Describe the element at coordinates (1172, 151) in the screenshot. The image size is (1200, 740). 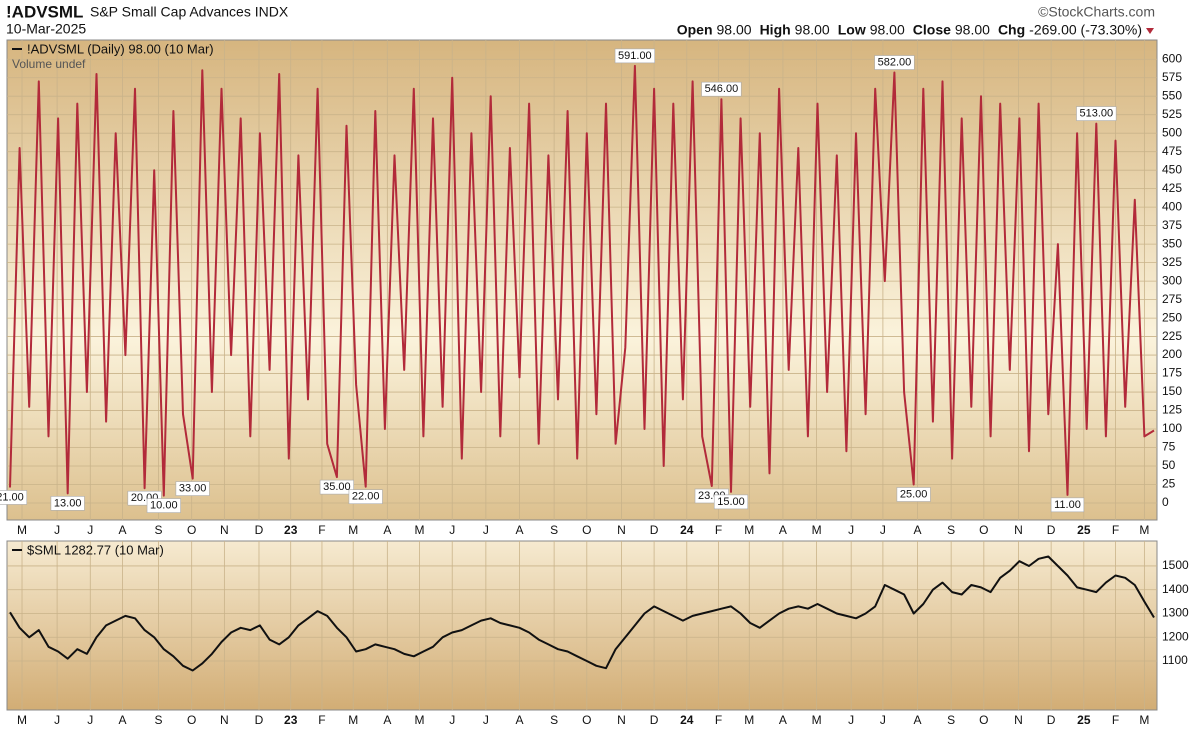
I see `y-tick-label: 475` at that location.